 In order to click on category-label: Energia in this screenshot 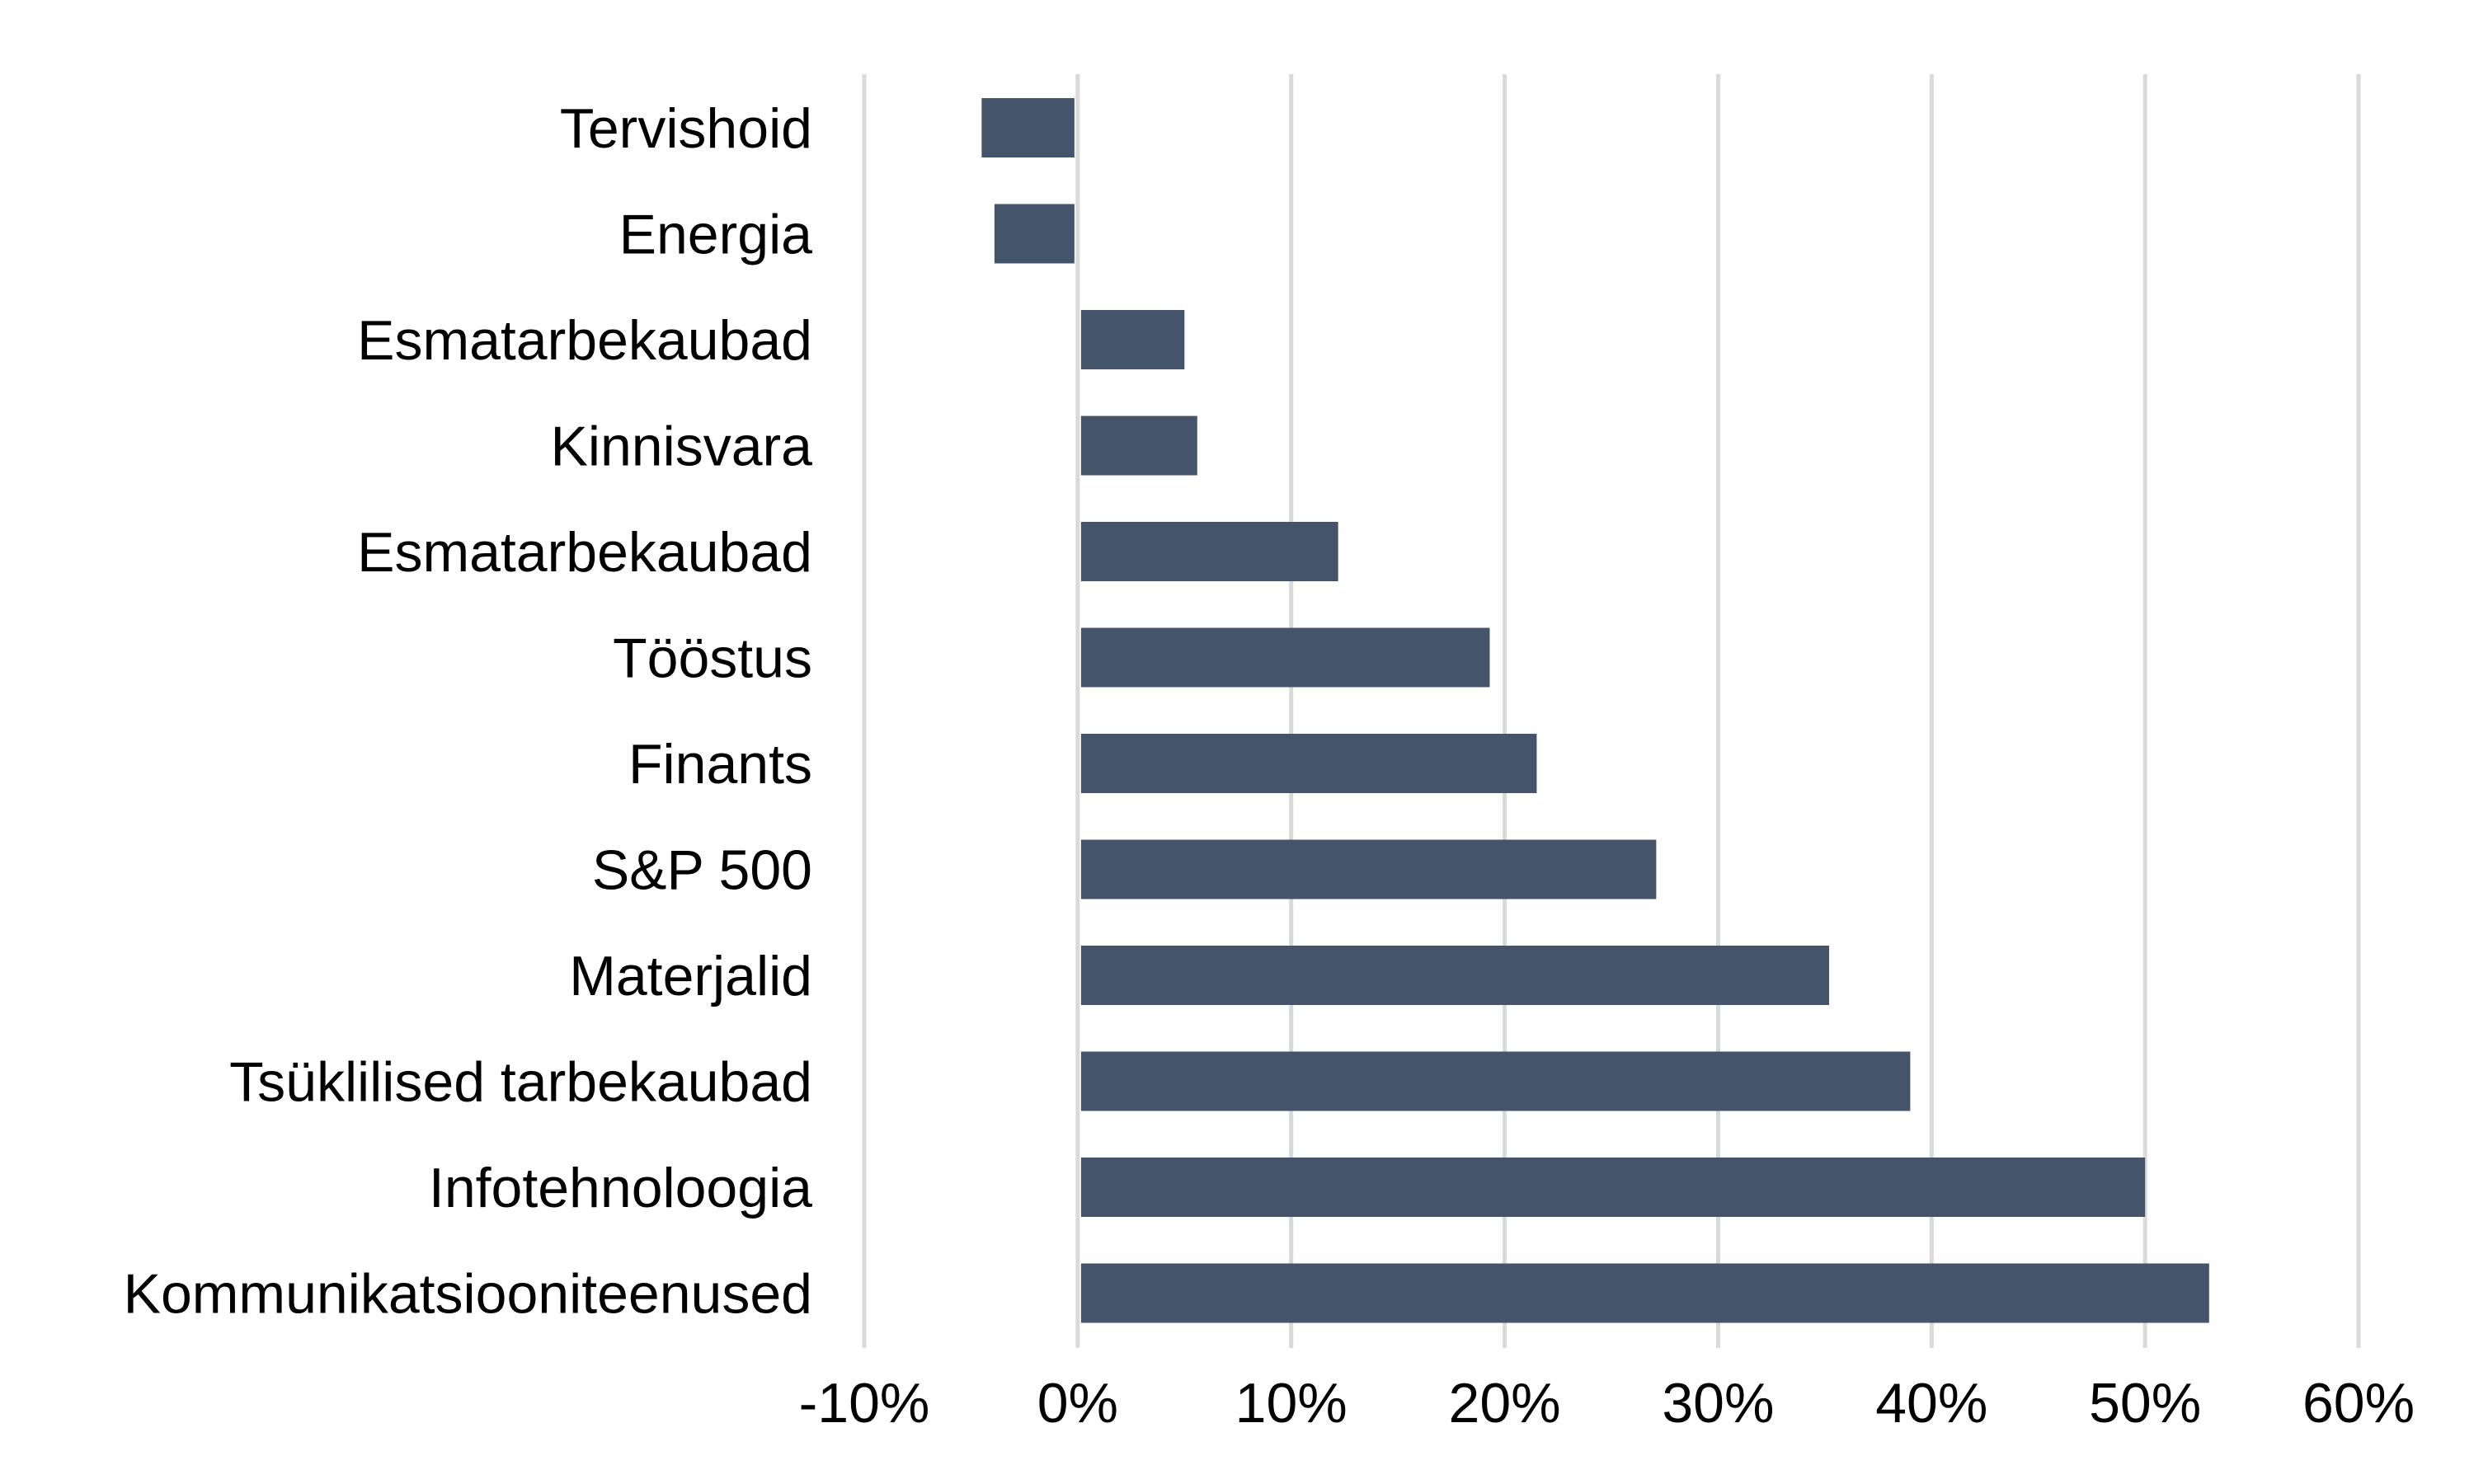, I will do `click(716, 235)`.